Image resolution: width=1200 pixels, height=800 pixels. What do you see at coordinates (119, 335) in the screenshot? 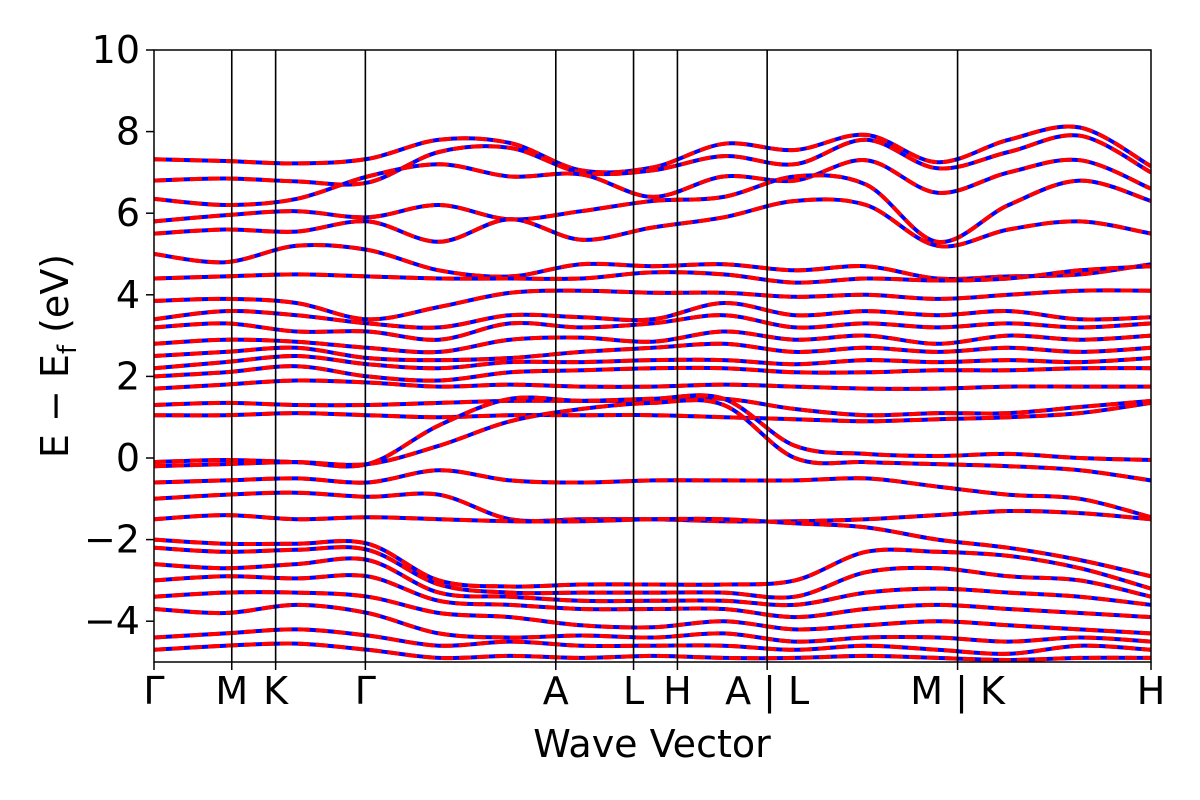
I see `y-axis-ticks: 10 8 6 4 2 0 −2 −4` at bounding box center [119, 335].